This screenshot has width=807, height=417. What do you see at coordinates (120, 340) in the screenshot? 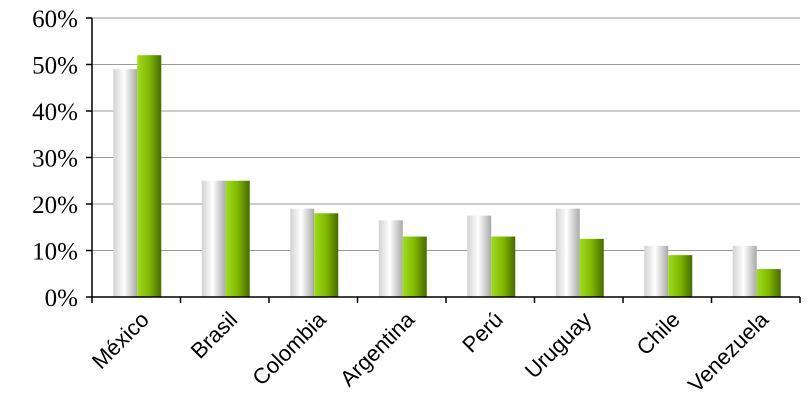
I see `x-tick-label: México` at bounding box center [120, 340].